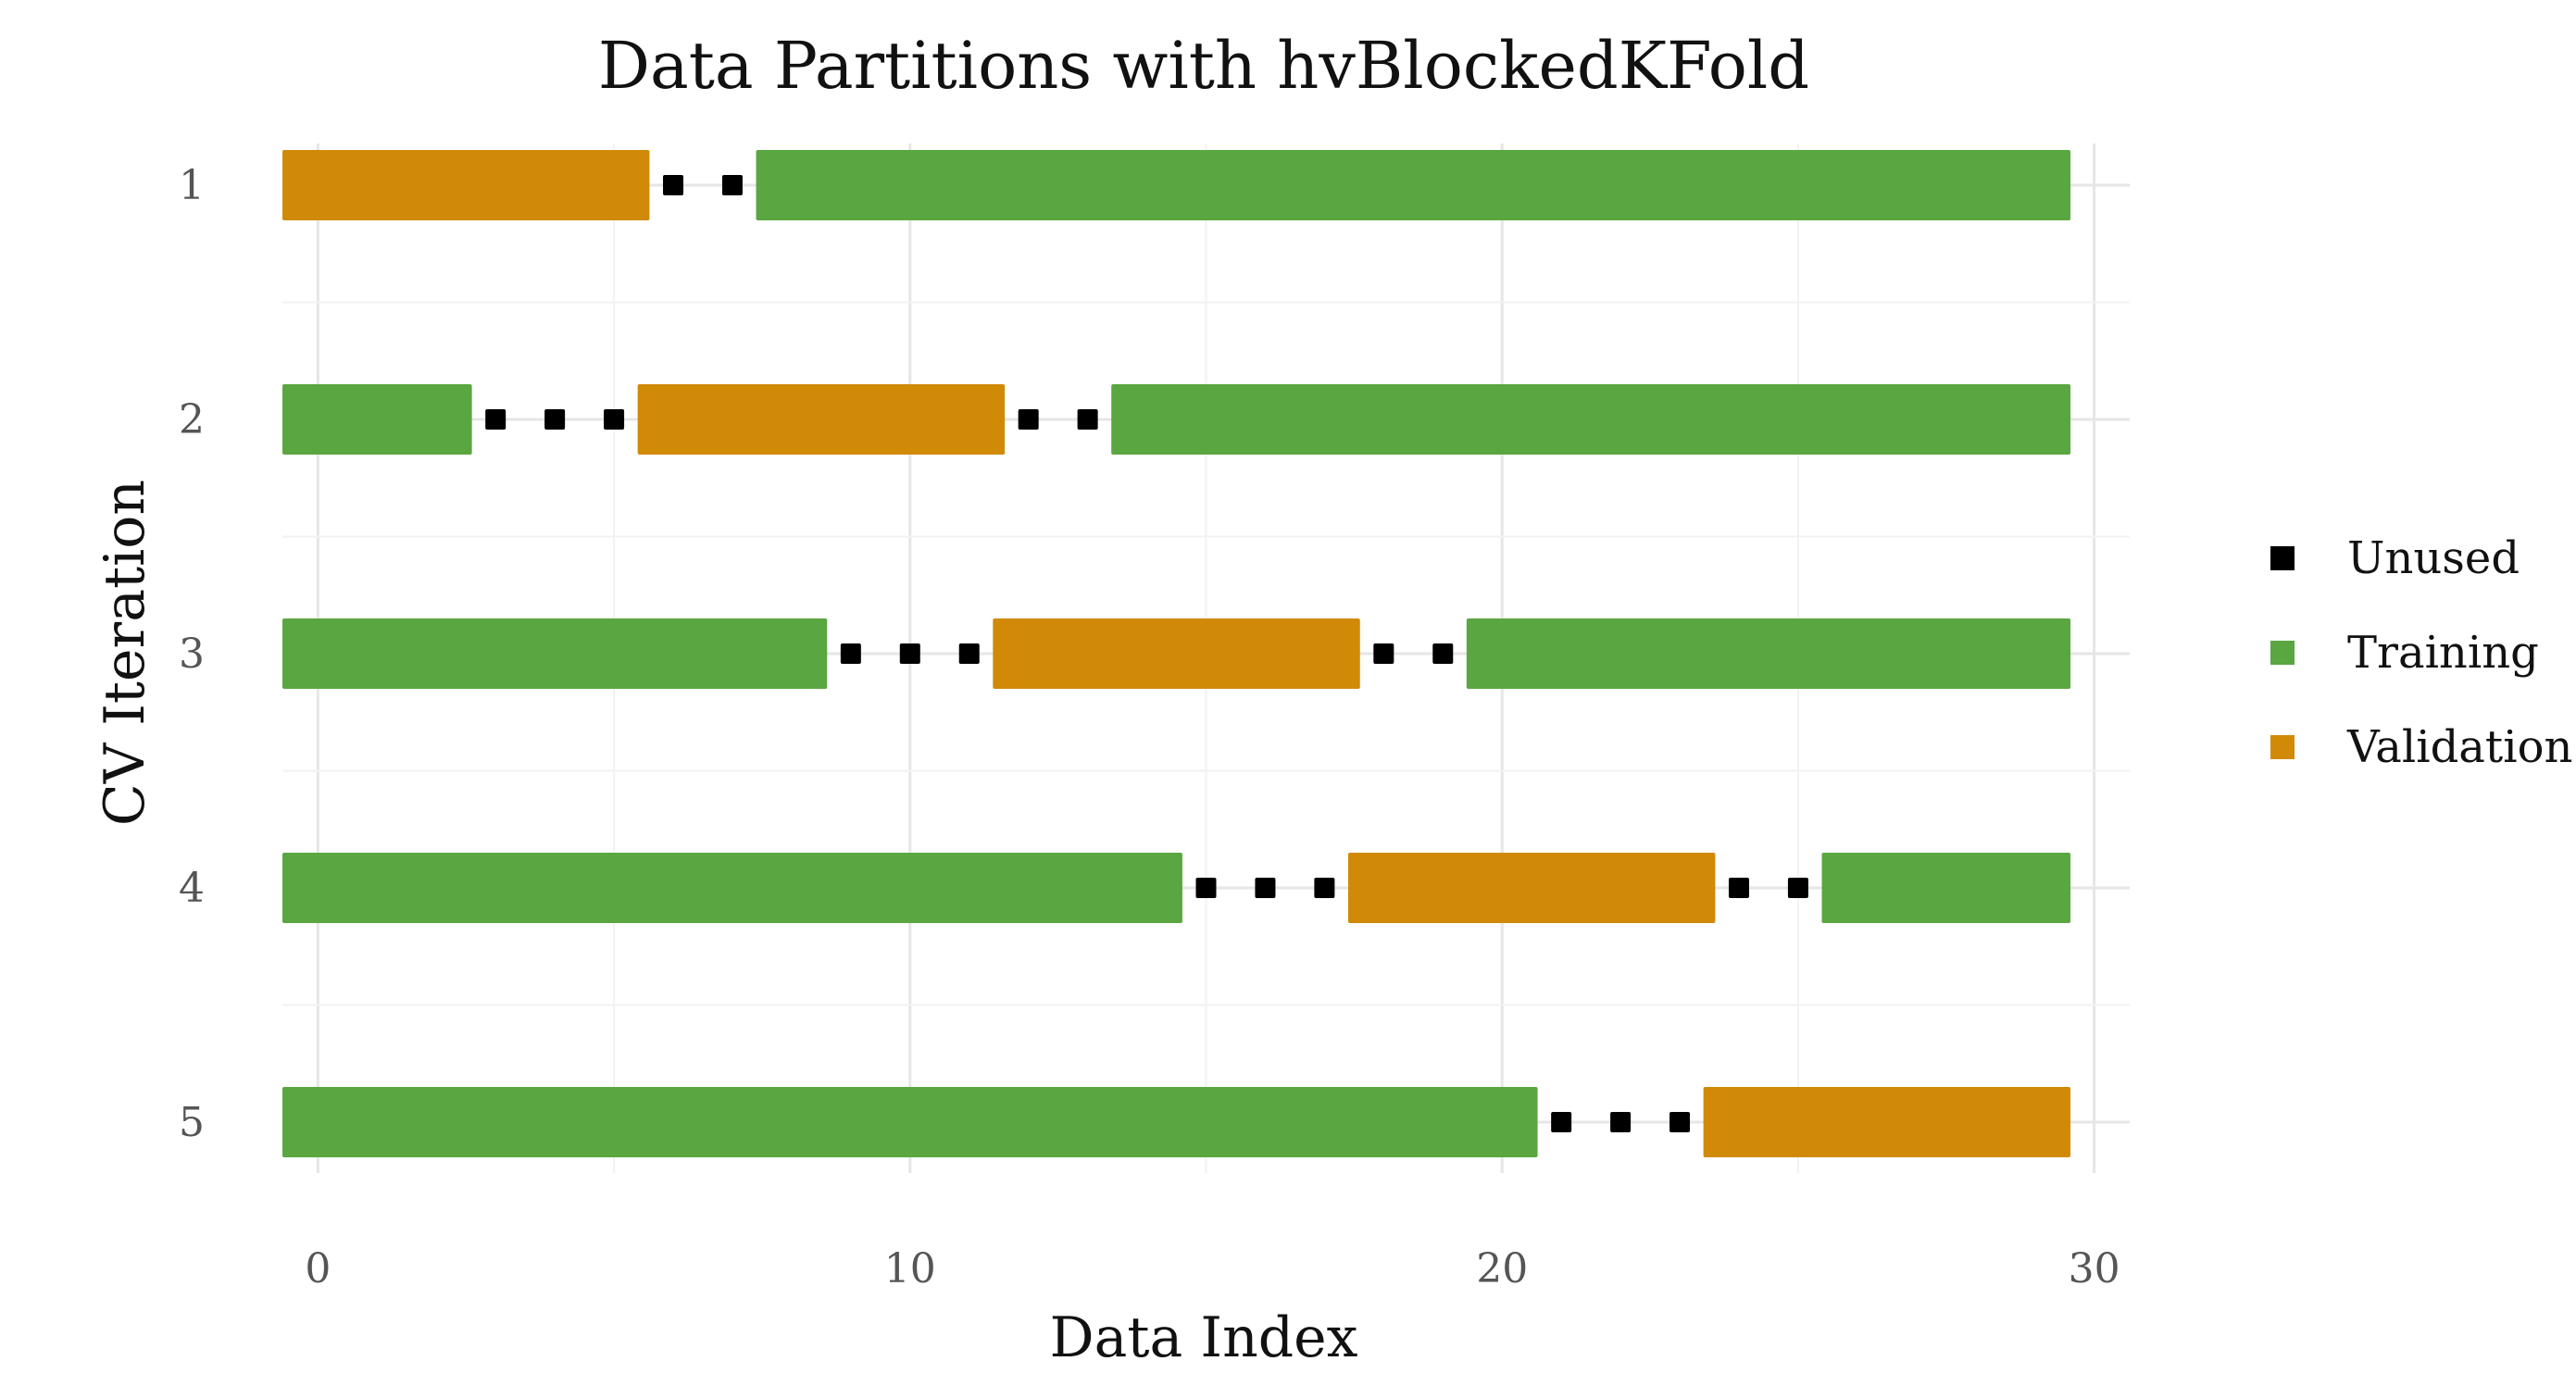 The width and height of the screenshot is (2576, 1386). What do you see at coordinates (192, 419) in the screenshot?
I see `y-tick-label: 2` at bounding box center [192, 419].